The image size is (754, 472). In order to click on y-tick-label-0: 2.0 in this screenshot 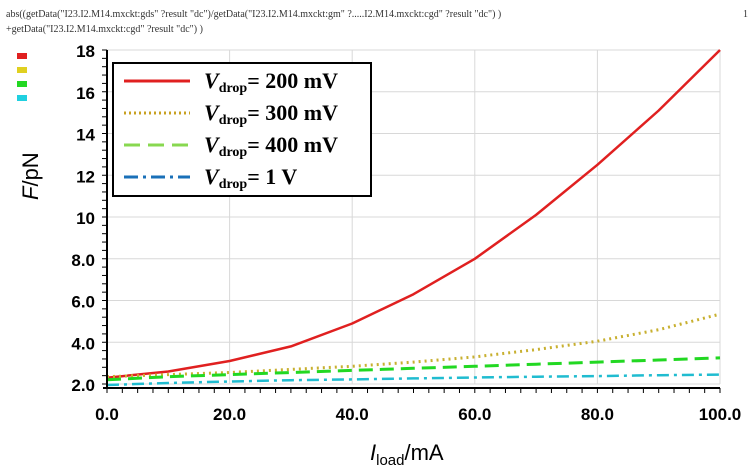, I will do `click(83, 385)`.